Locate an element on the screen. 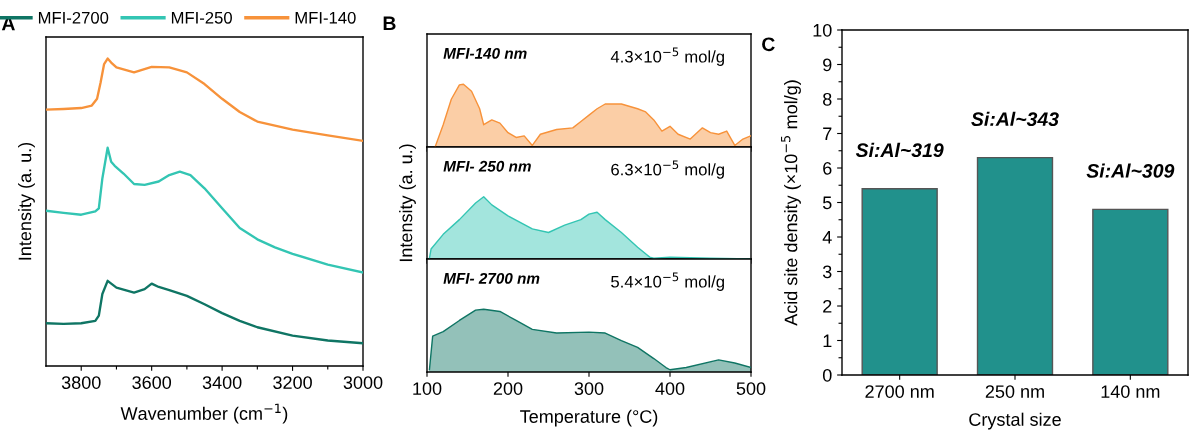  legend-label: MFI-140 is located at coordinates (325, 17).